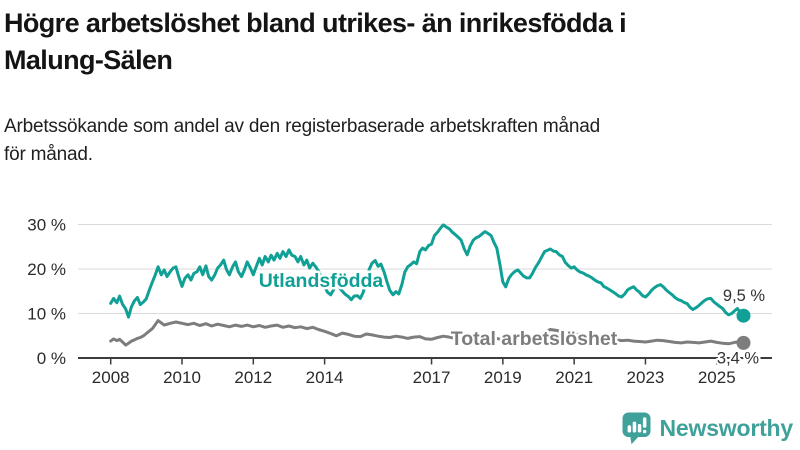 Image resolution: width=800 pixels, height=450 pixels. What do you see at coordinates (534, 339) in the screenshot?
I see `series-label-total-arbetsloshet: Total arbetslöshet` at bounding box center [534, 339].